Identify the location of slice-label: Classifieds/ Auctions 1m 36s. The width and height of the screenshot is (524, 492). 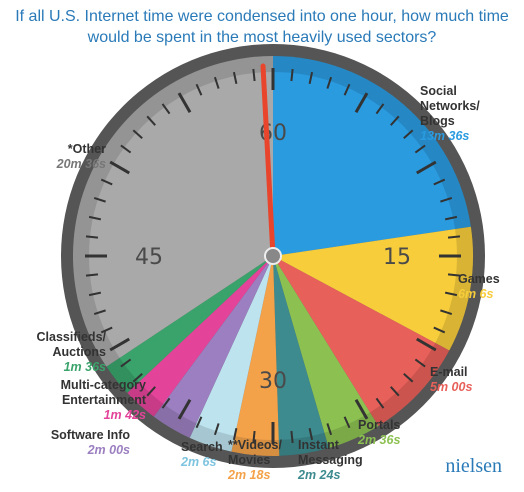
(61, 352).